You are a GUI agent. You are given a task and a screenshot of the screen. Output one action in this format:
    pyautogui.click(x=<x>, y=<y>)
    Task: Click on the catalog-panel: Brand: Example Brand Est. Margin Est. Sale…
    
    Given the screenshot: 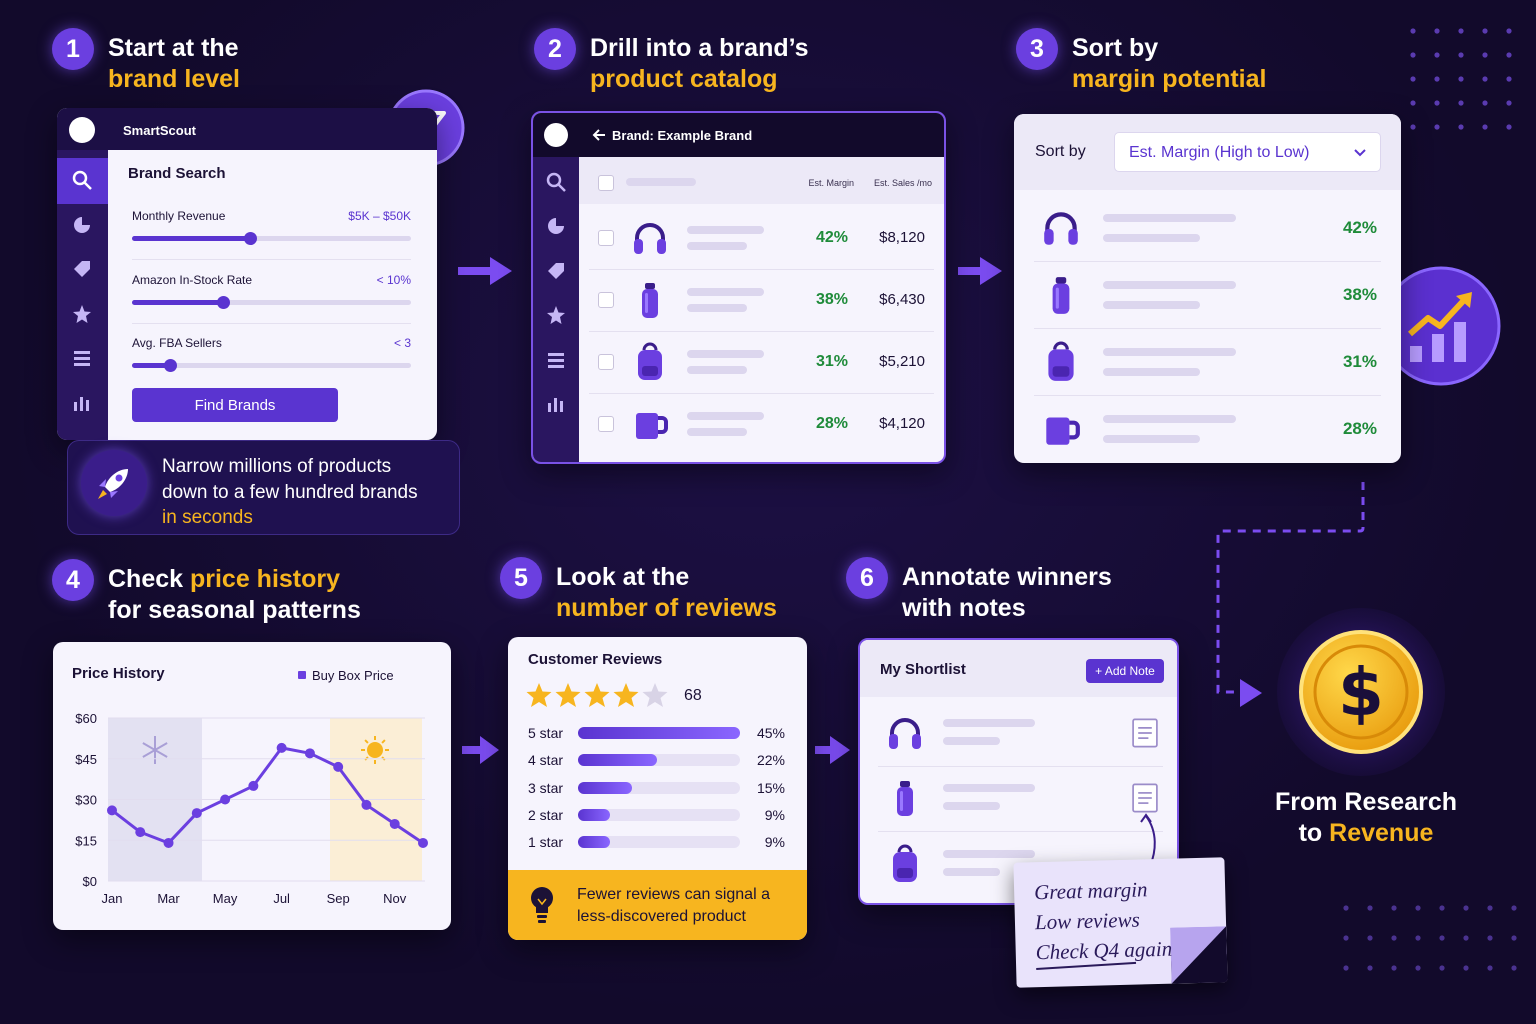 What is the action you would take?
    pyautogui.click(x=738, y=287)
    